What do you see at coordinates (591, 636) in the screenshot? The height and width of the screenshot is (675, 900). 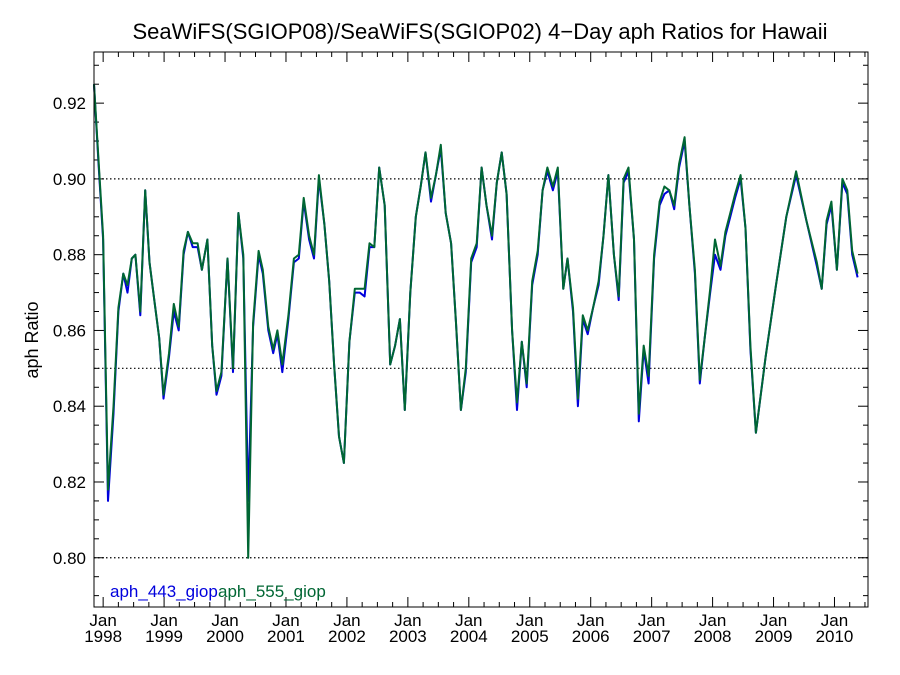 I see `x-tick-label-year: 2006` at bounding box center [591, 636].